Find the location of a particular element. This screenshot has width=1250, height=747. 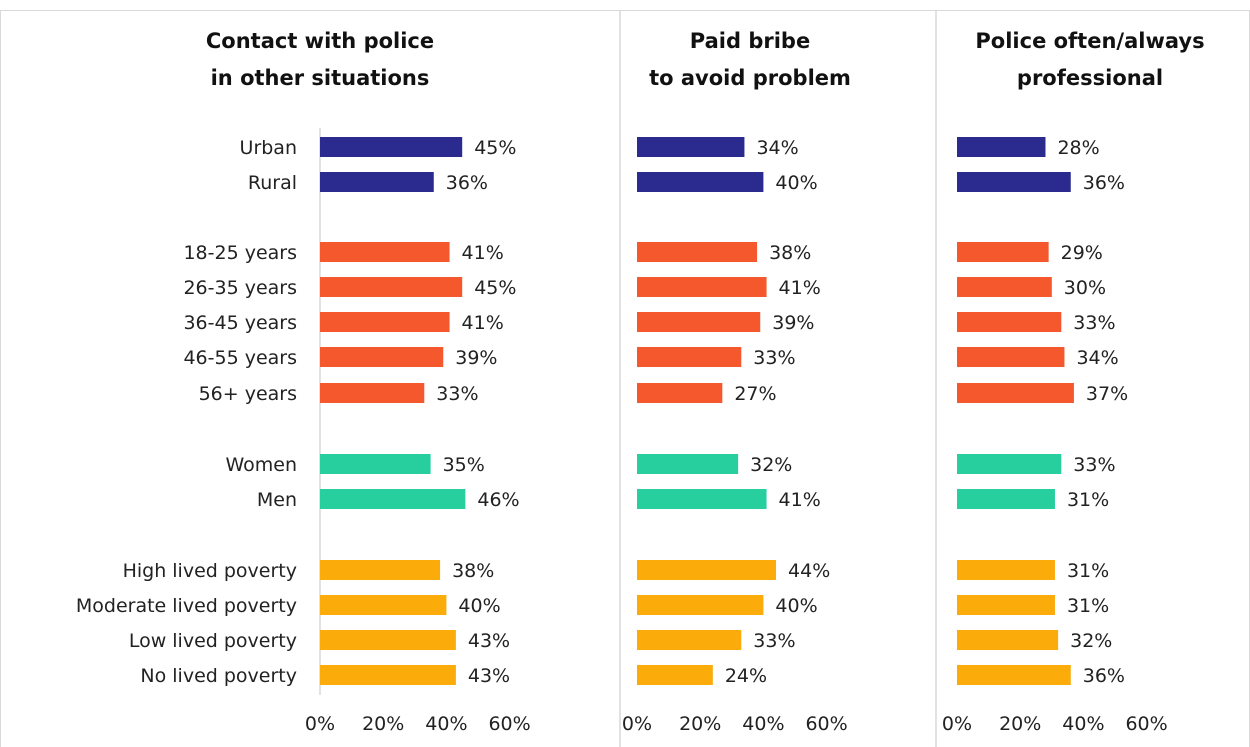

category-label: Low lived poverty is located at coordinates (213, 641).